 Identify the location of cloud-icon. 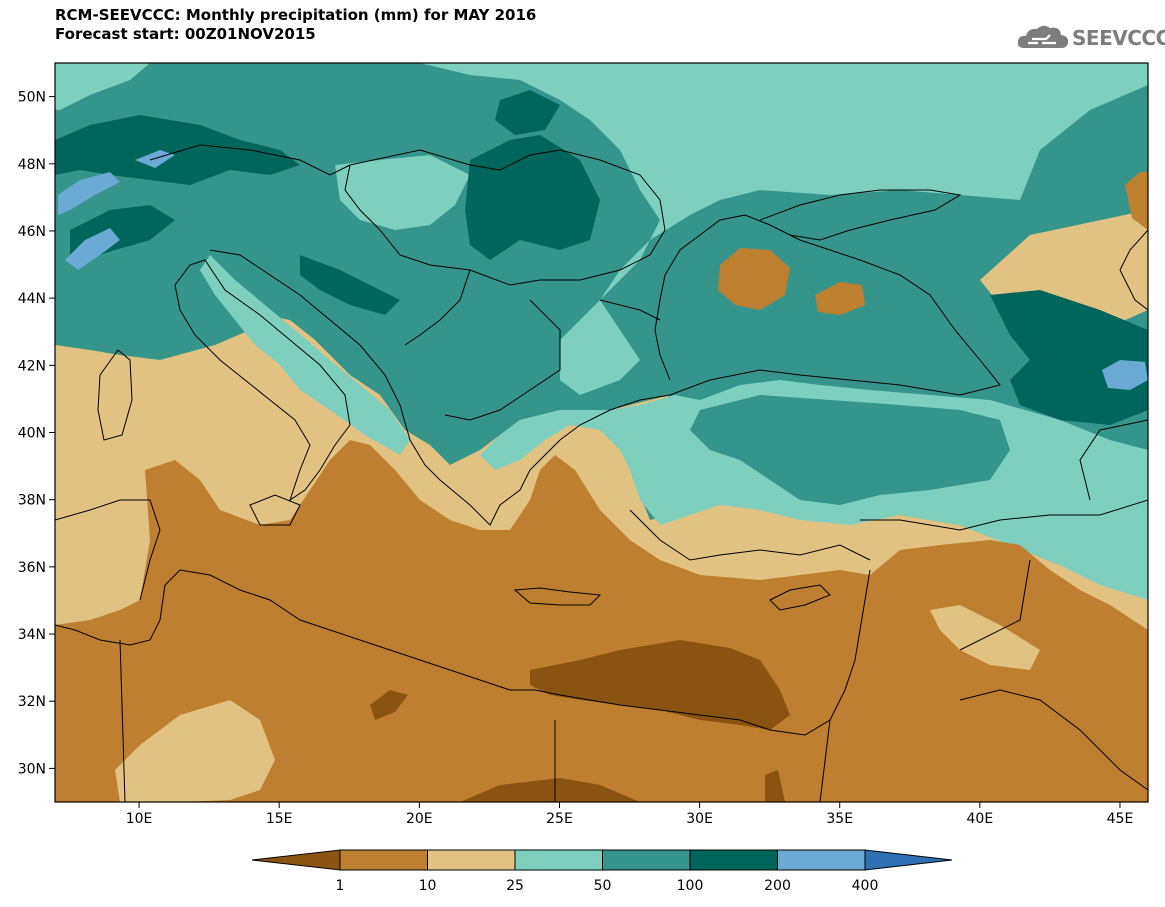
(1043, 36).